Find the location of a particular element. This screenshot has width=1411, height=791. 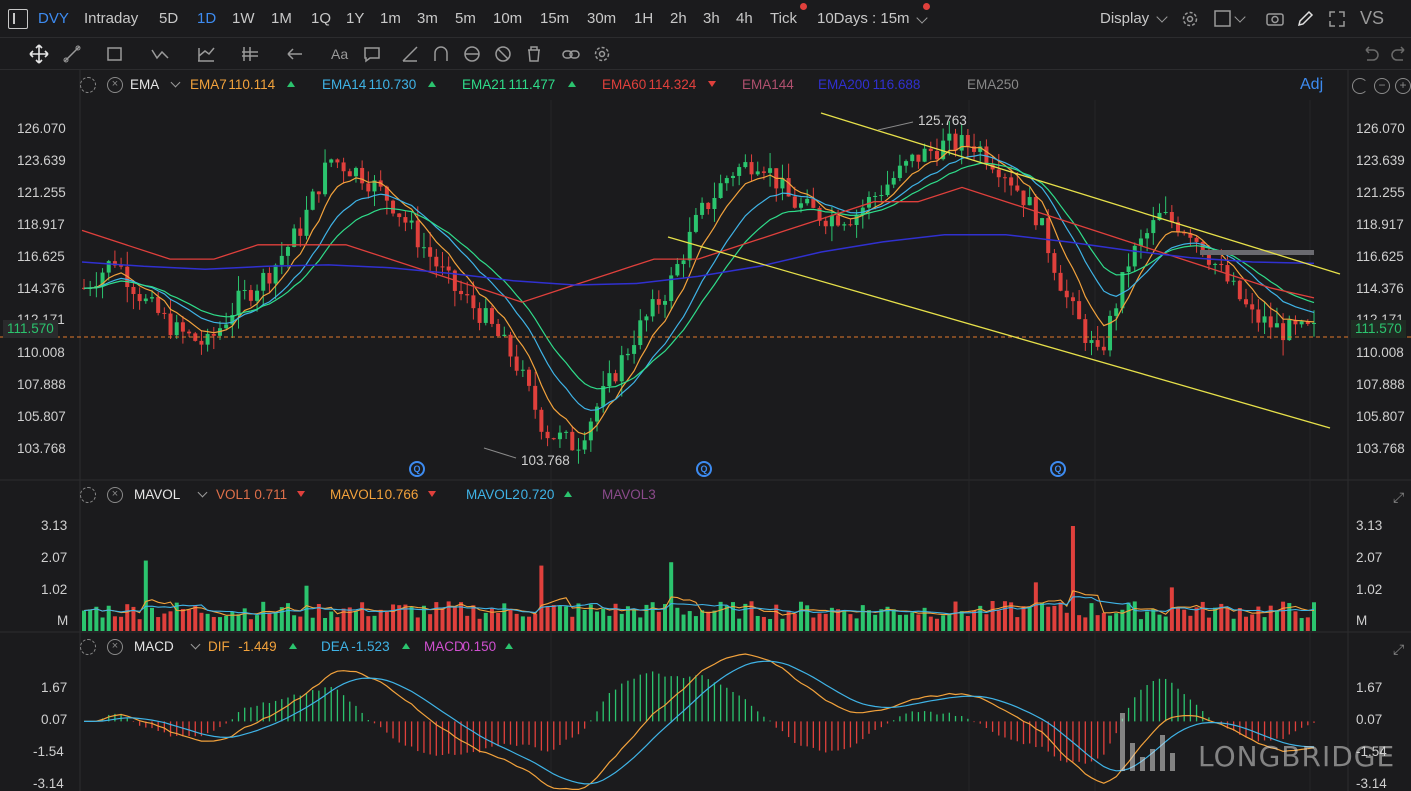

macd-chevron-icon is located at coordinates (195, 644).